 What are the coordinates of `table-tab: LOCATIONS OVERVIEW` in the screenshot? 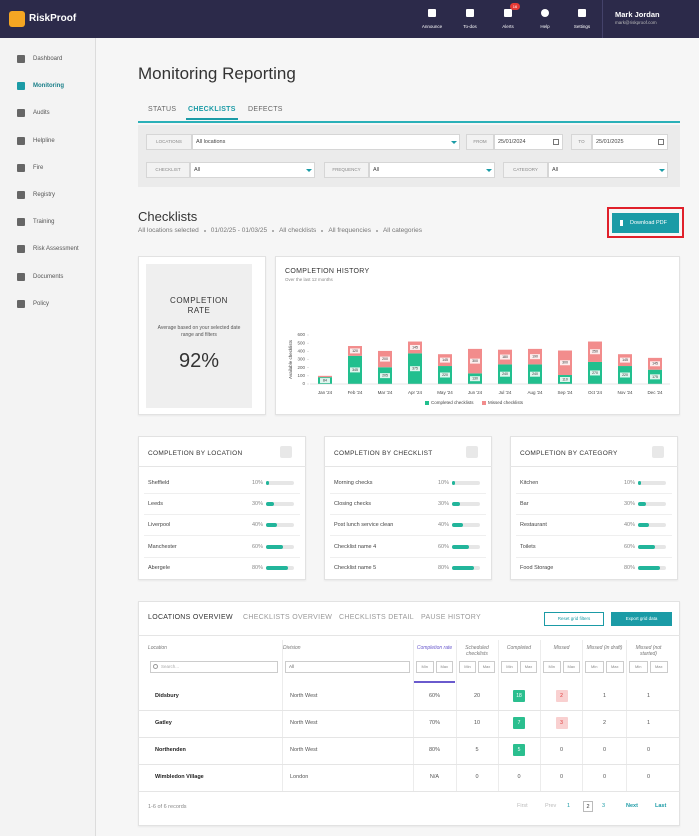 It's located at (190, 617).